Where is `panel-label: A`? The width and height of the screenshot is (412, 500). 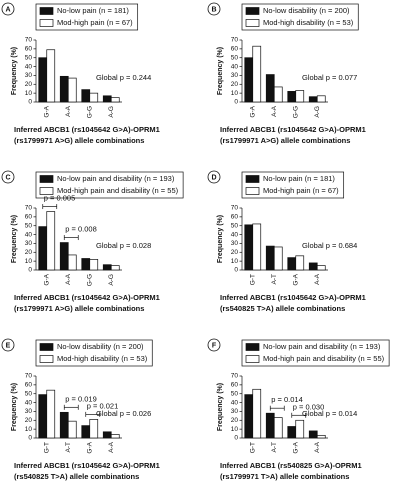
panel-label: A is located at coordinates (7, 9).